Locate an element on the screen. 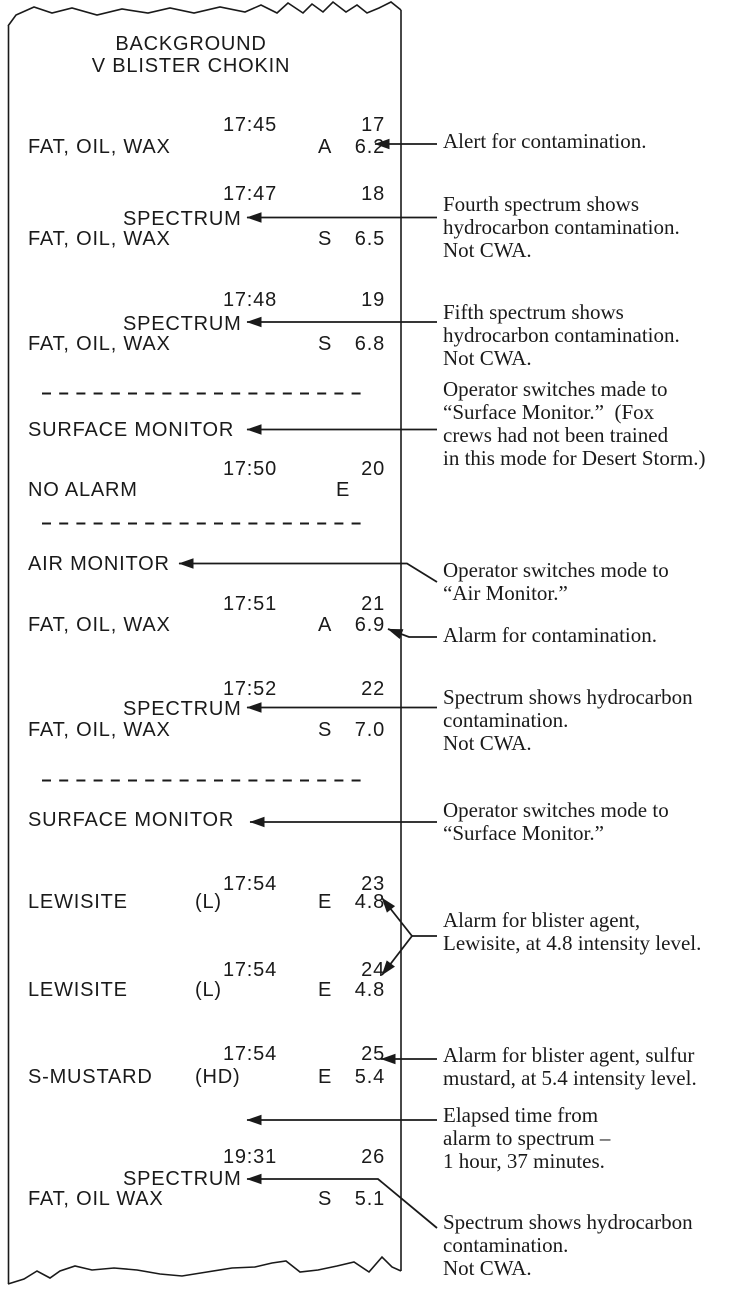 Image resolution: width=743 pixels, height=1296 pixels. entry17-agent: FAT, OIL, WAX is located at coordinates (99, 147).